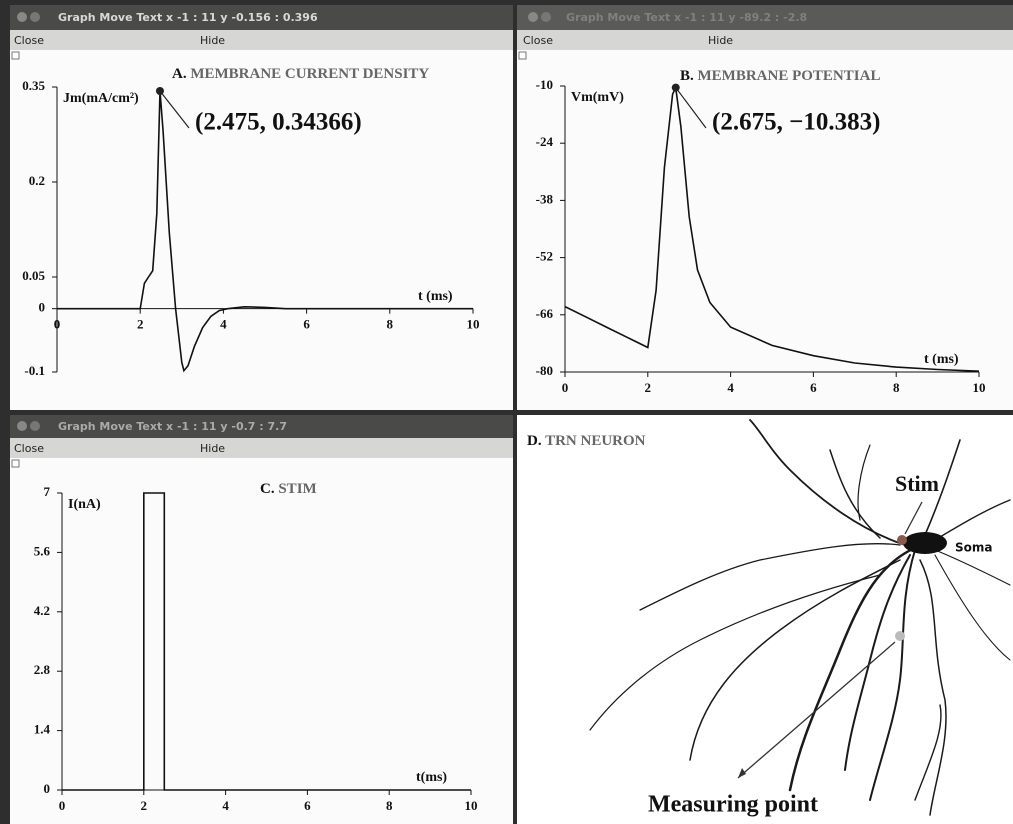 The height and width of the screenshot is (824, 1013). Describe the element at coordinates (974, 548) in the screenshot. I see `soma-label: Soma` at that location.